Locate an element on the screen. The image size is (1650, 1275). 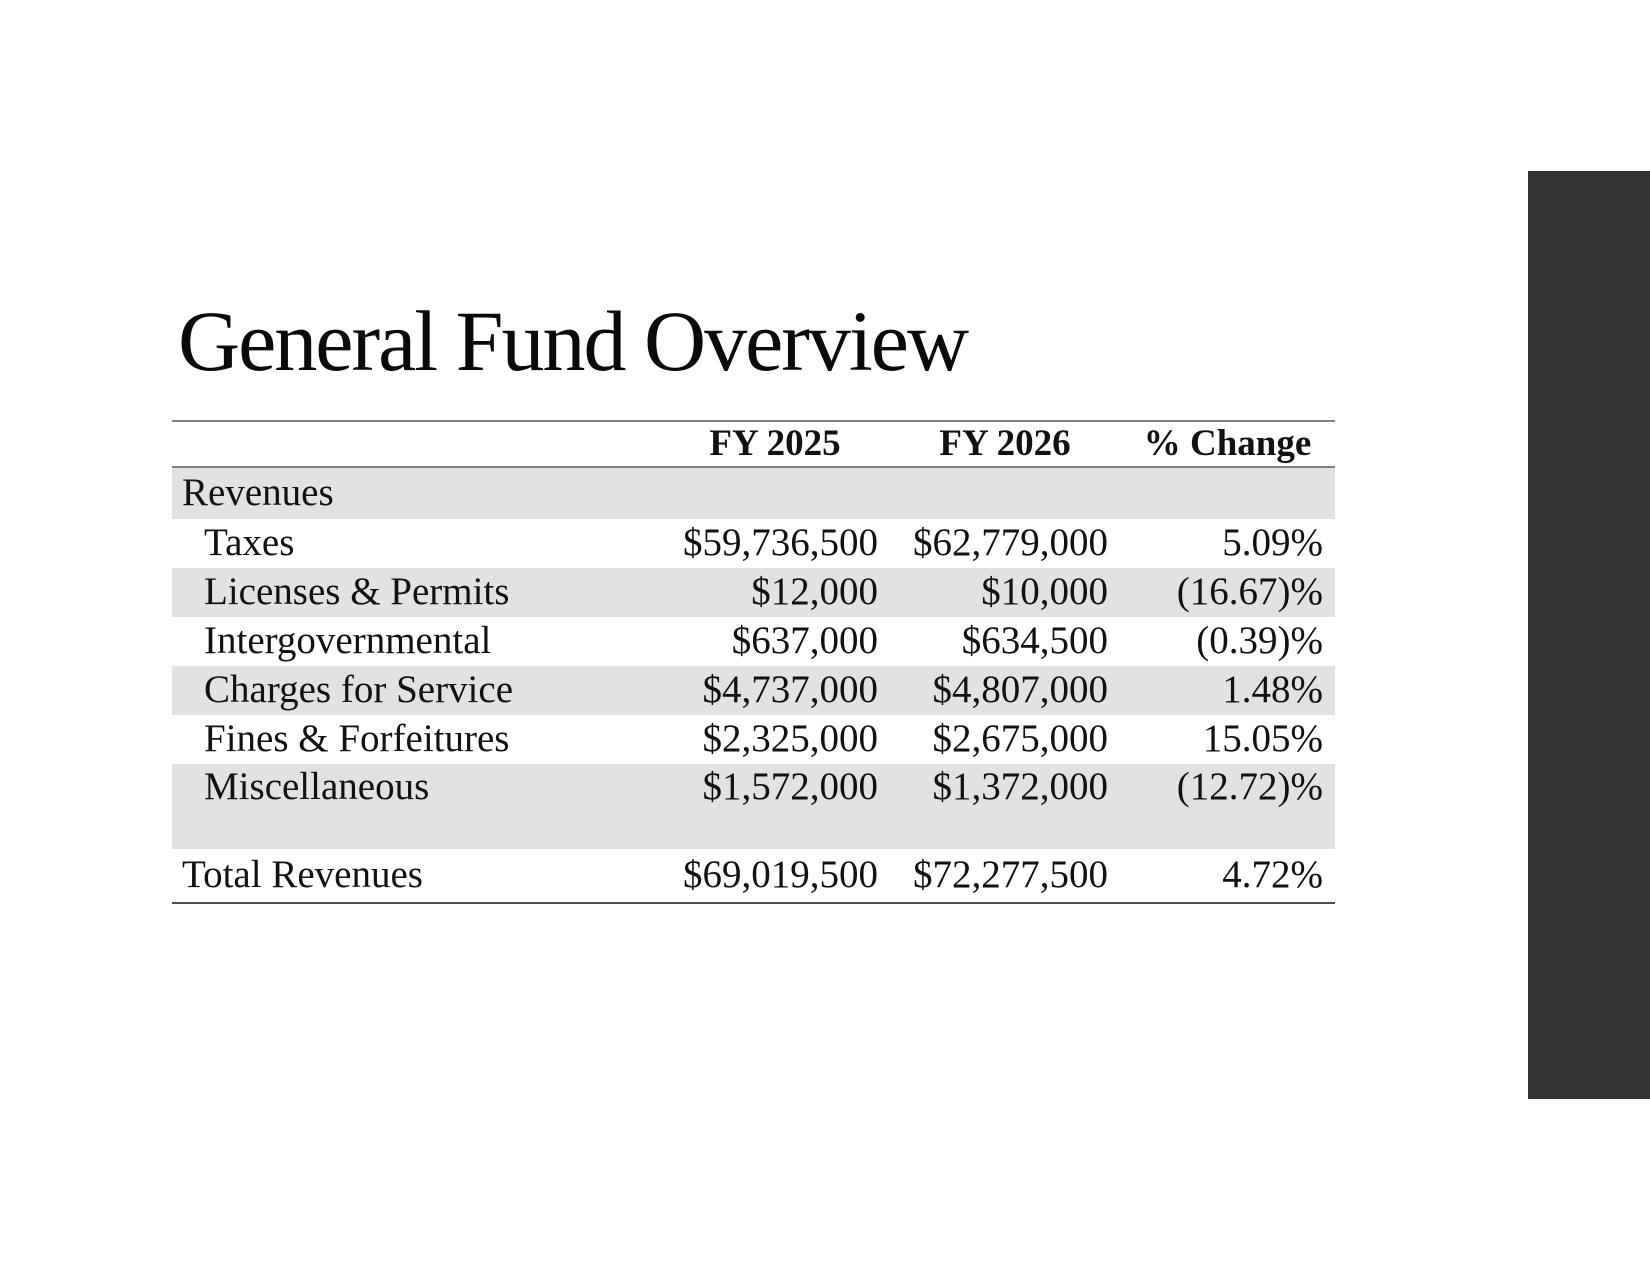
value-change: 15.05% is located at coordinates (1262, 739).